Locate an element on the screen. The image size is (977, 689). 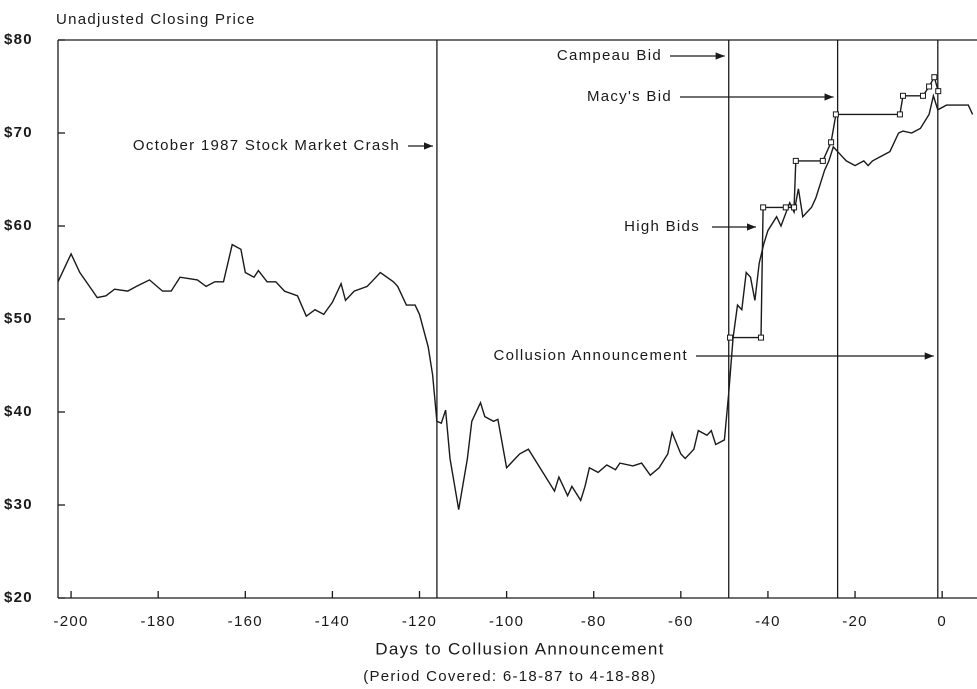
y-tick-label: $60 is located at coordinates (18, 225).